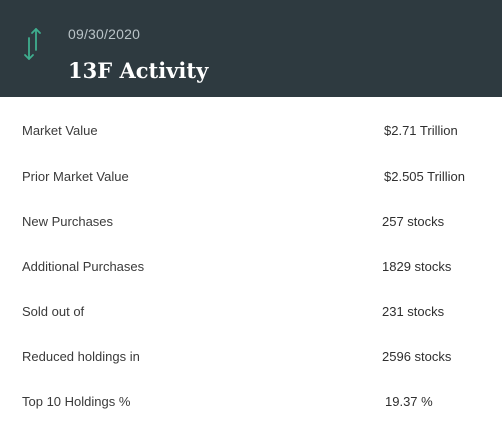 This screenshot has width=502, height=427. I want to click on vertical-arrows-icon, so click(32, 44).